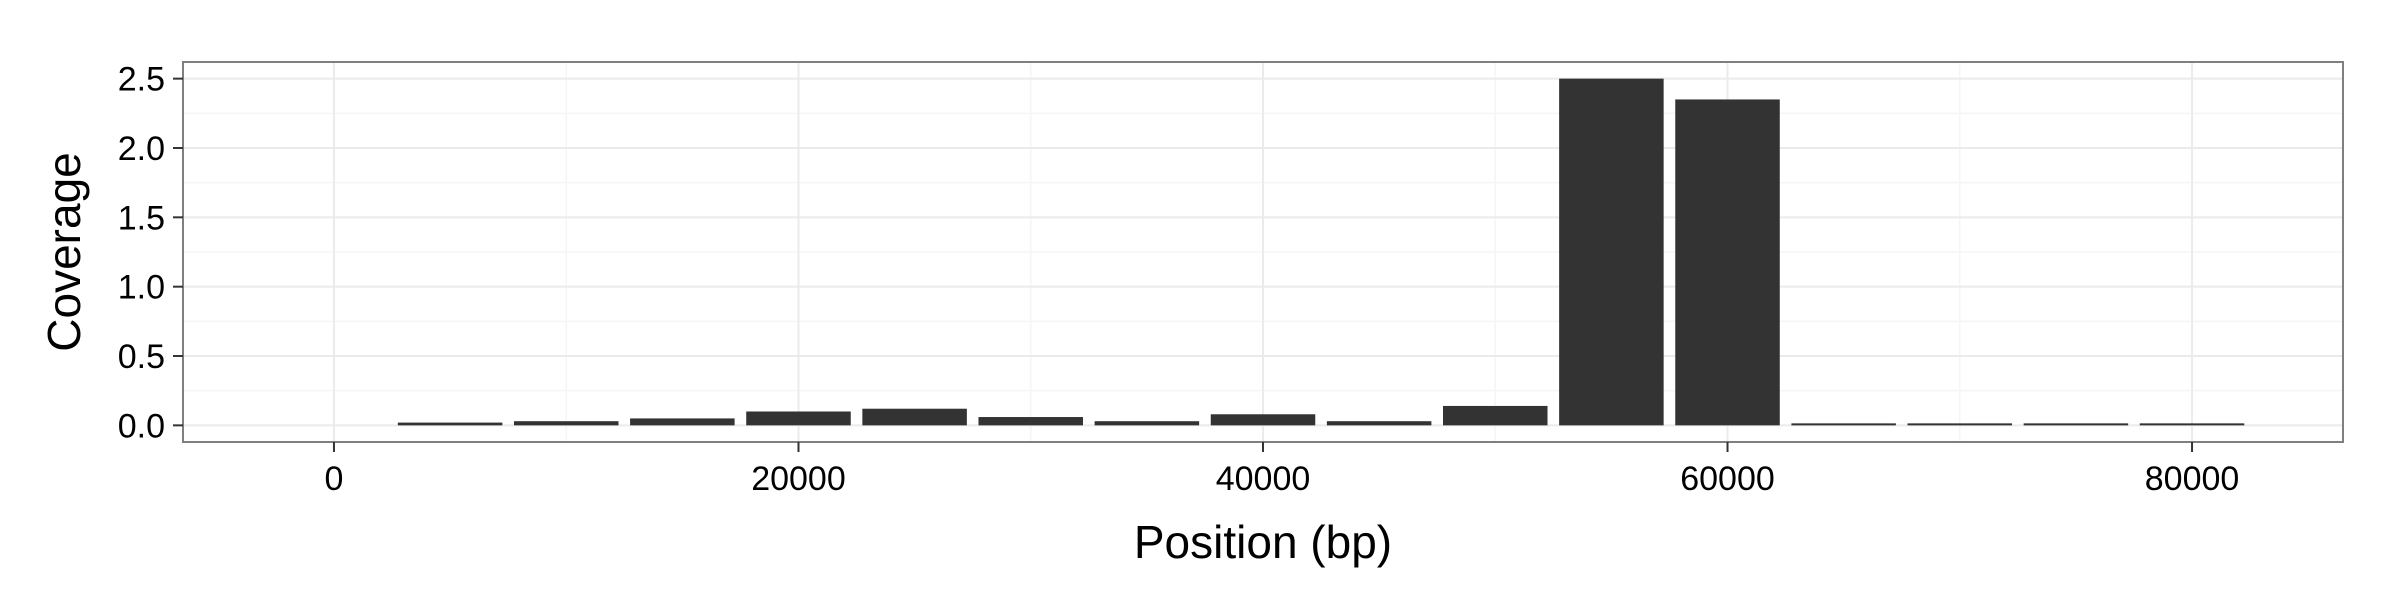  Describe the element at coordinates (141, 218) in the screenshot. I see `y-tick-label: 1.5` at that location.